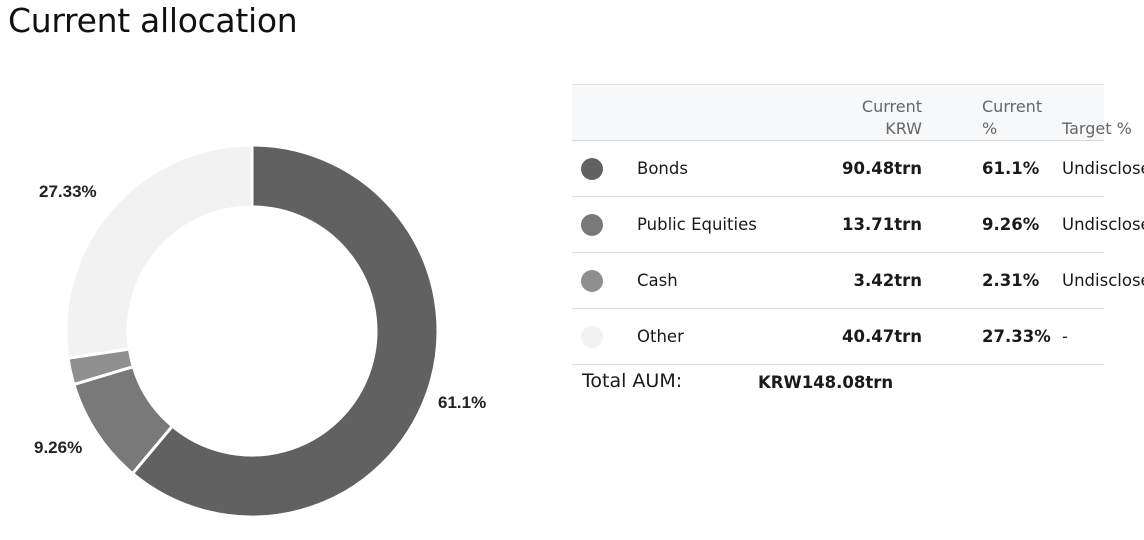  What do you see at coordinates (159, 251) in the screenshot?
I see `donut-slice-other` at bounding box center [159, 251].